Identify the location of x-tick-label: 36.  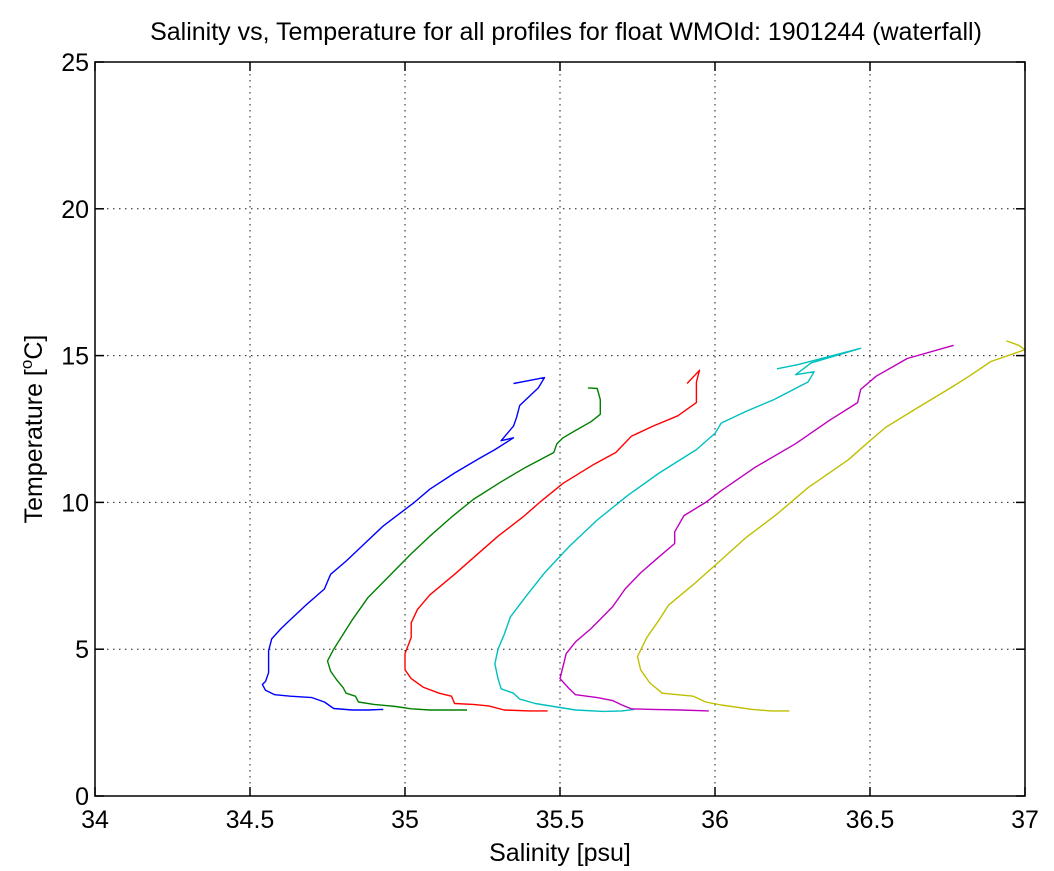
(715, 820).